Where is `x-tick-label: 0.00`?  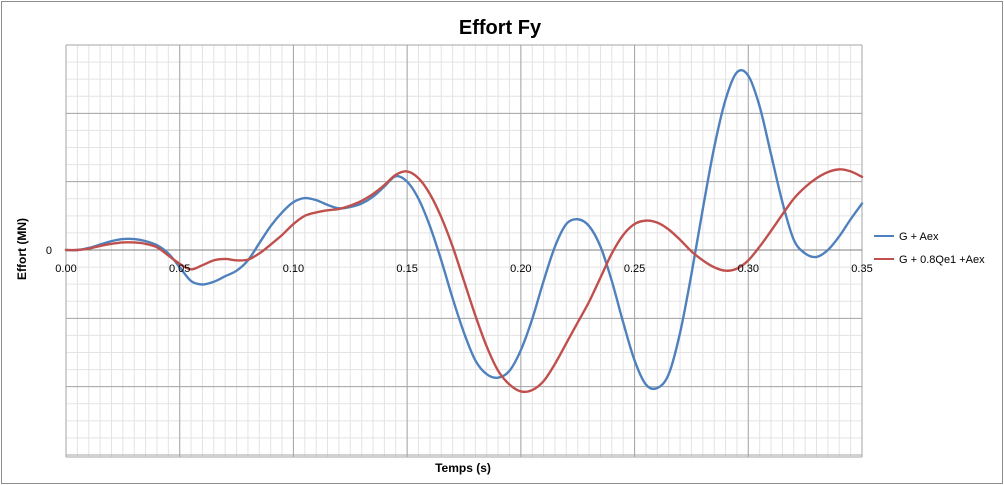
x-tick-label: 0.00 is located at coordinates (65, 269).